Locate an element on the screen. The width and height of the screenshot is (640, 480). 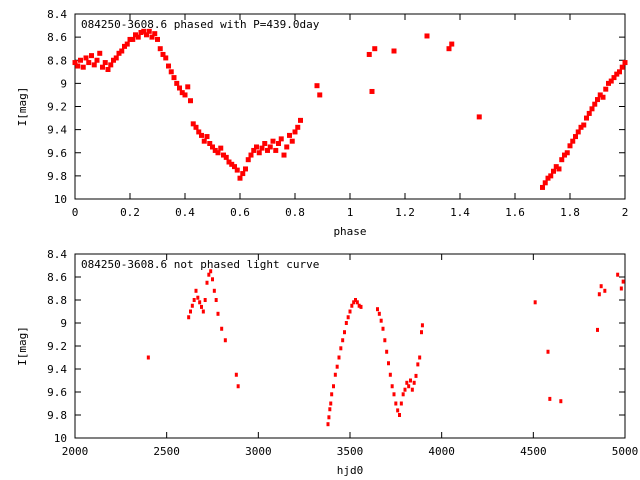
y-tick-label: 9.6 is located at coordinates (57, 153).